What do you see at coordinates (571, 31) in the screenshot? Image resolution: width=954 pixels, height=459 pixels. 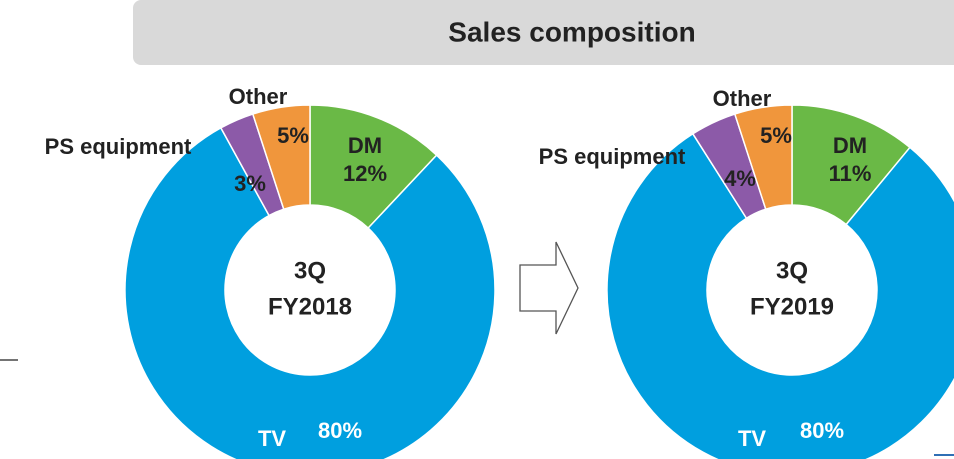 I see `chart-title: Sales composition` at bounding box center [571, 31].